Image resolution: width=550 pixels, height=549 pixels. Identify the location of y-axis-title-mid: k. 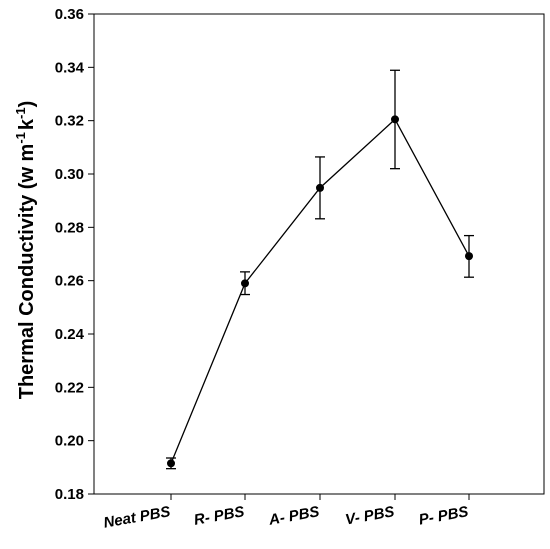
(27, 124).